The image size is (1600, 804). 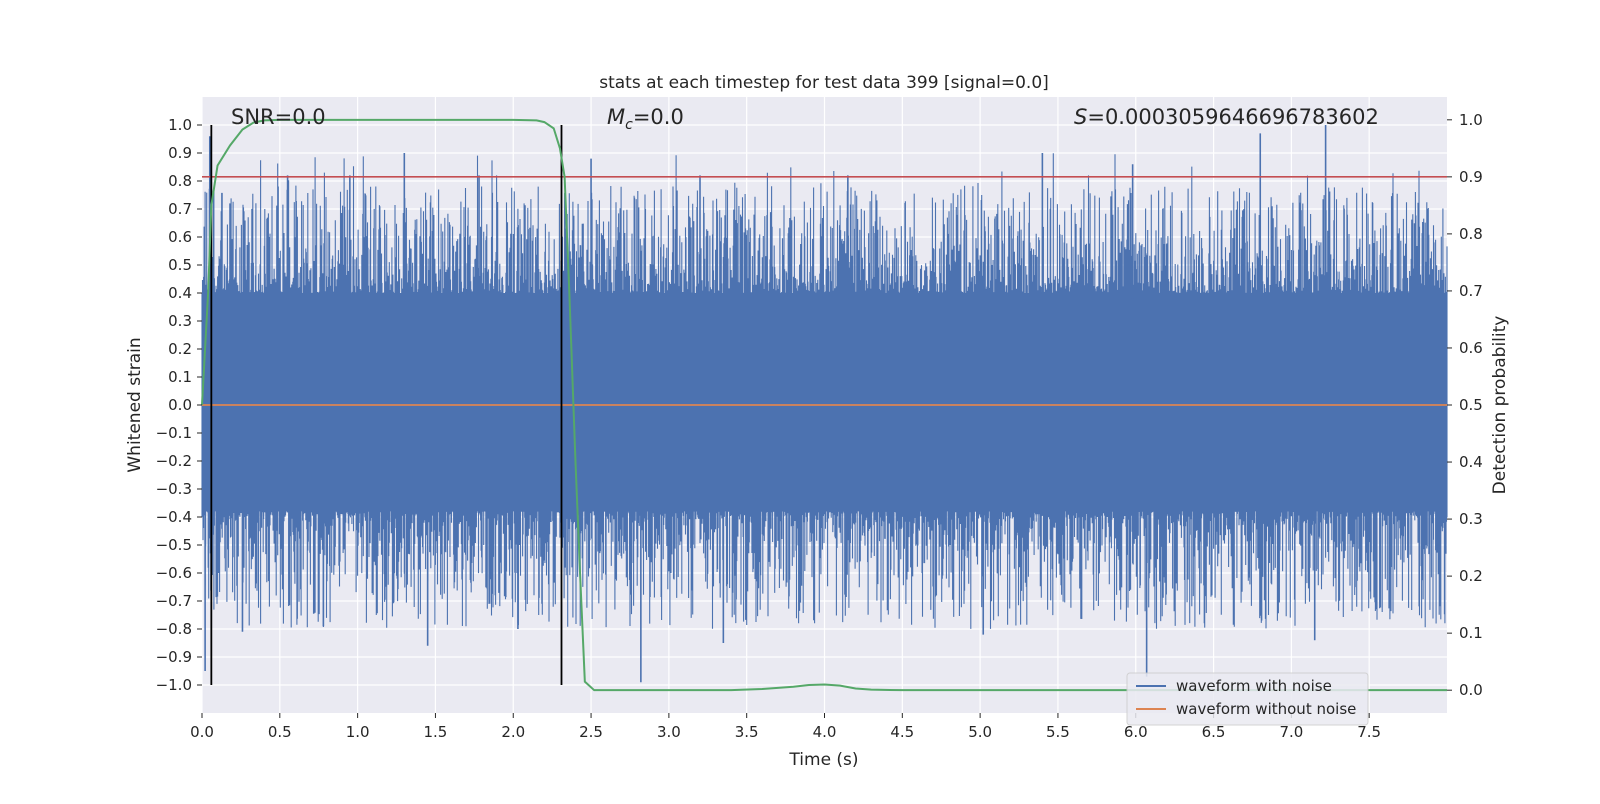 What do you see at coordinates (174, 685) in the screenshot?
I see `y-tick-label-left: −1.0` at bounding box center [174, 685].